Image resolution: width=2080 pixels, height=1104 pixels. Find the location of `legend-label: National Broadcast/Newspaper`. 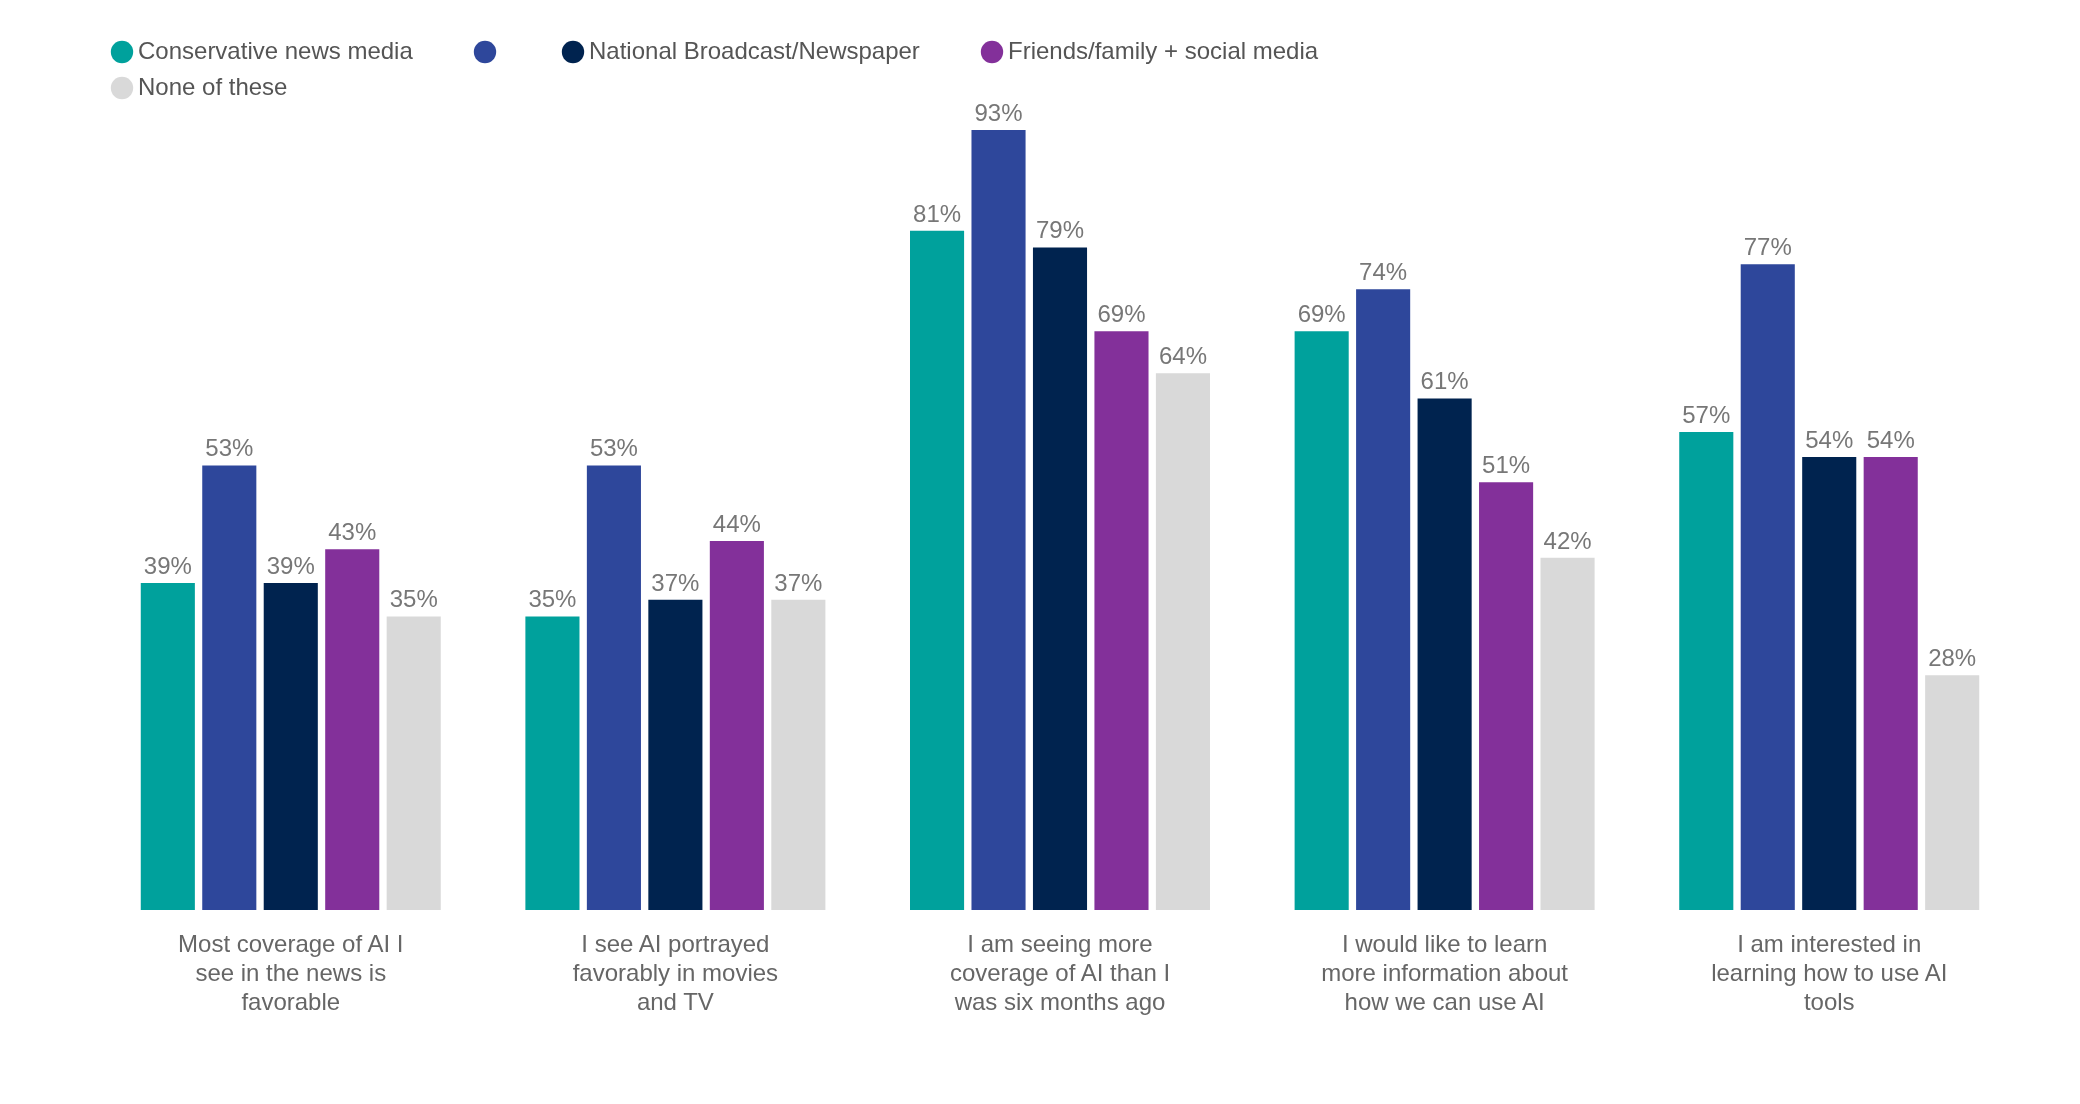

legend-label: National Broadcast/Newspaper is located at coordinates (754, 50).